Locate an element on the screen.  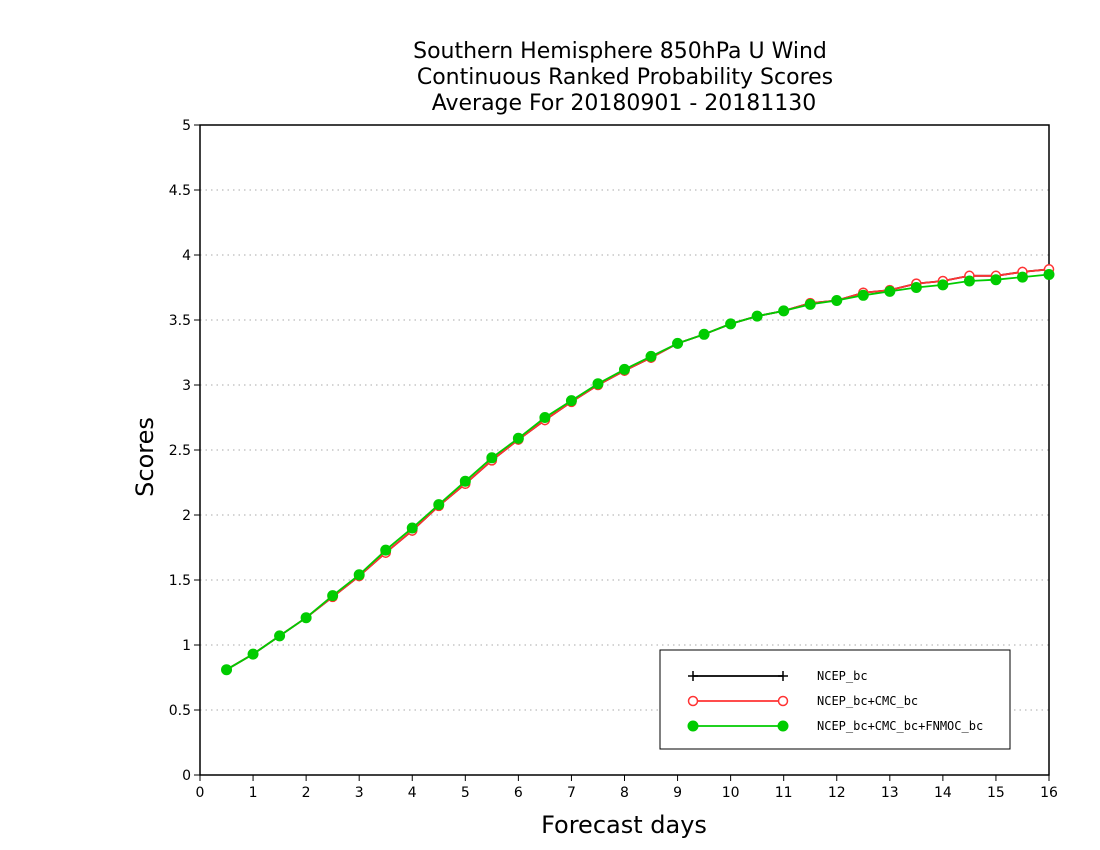
y-tick-label: 2 is located at coordinates (186, 516).